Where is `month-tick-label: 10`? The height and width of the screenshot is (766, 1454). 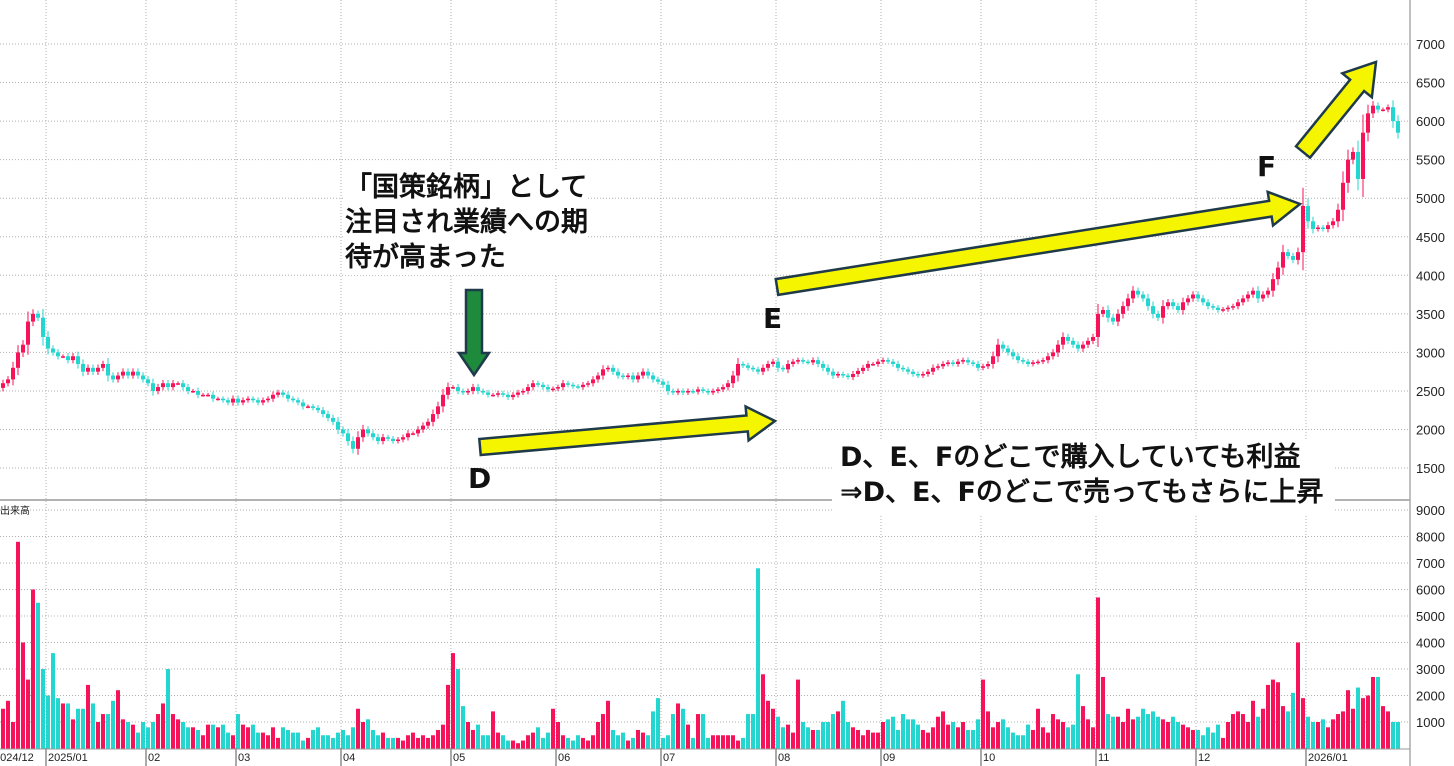 month-tick-label: 10 is located at coordinates (989, 758).